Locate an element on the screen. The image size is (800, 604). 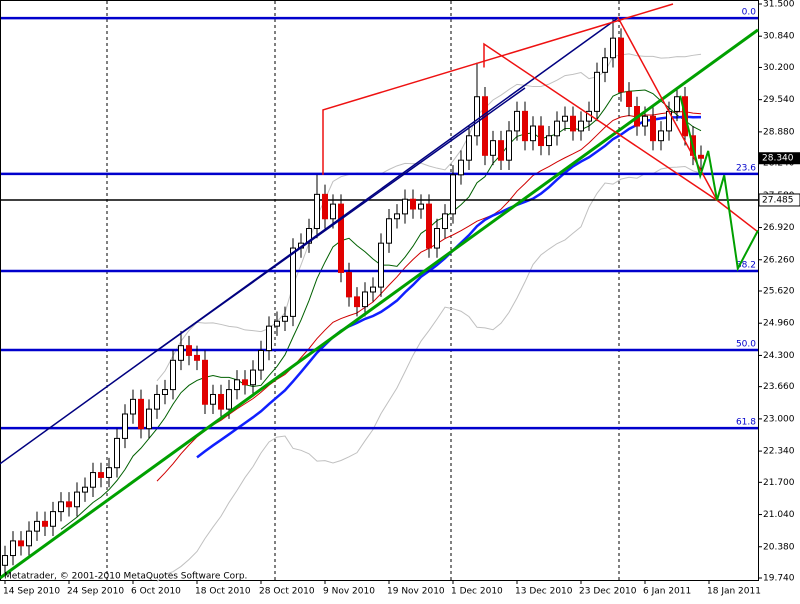
y-tick-label: 30.200 is located at coordinates (779, 68).